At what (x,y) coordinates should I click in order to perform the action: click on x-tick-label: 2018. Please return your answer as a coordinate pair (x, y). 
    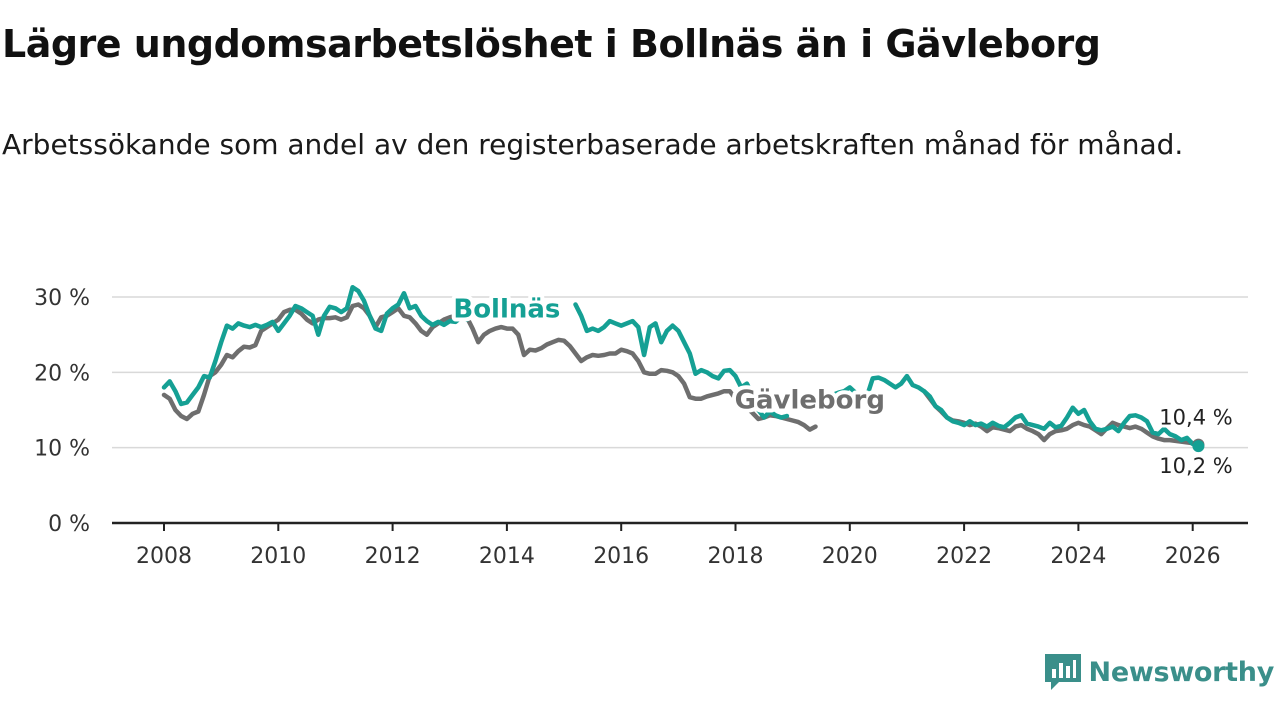
    Looking at the image, I should click on (736, 556).